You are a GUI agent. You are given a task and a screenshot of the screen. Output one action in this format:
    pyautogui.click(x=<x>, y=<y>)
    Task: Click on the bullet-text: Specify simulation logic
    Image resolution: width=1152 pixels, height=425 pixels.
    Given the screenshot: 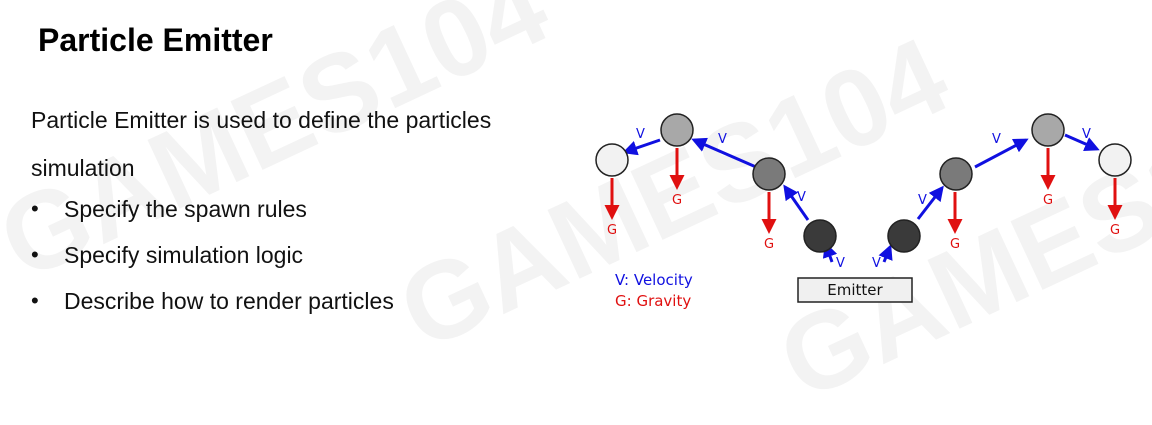 What is the action you would take?
    pyautogui.click(x=184, y=255)
    